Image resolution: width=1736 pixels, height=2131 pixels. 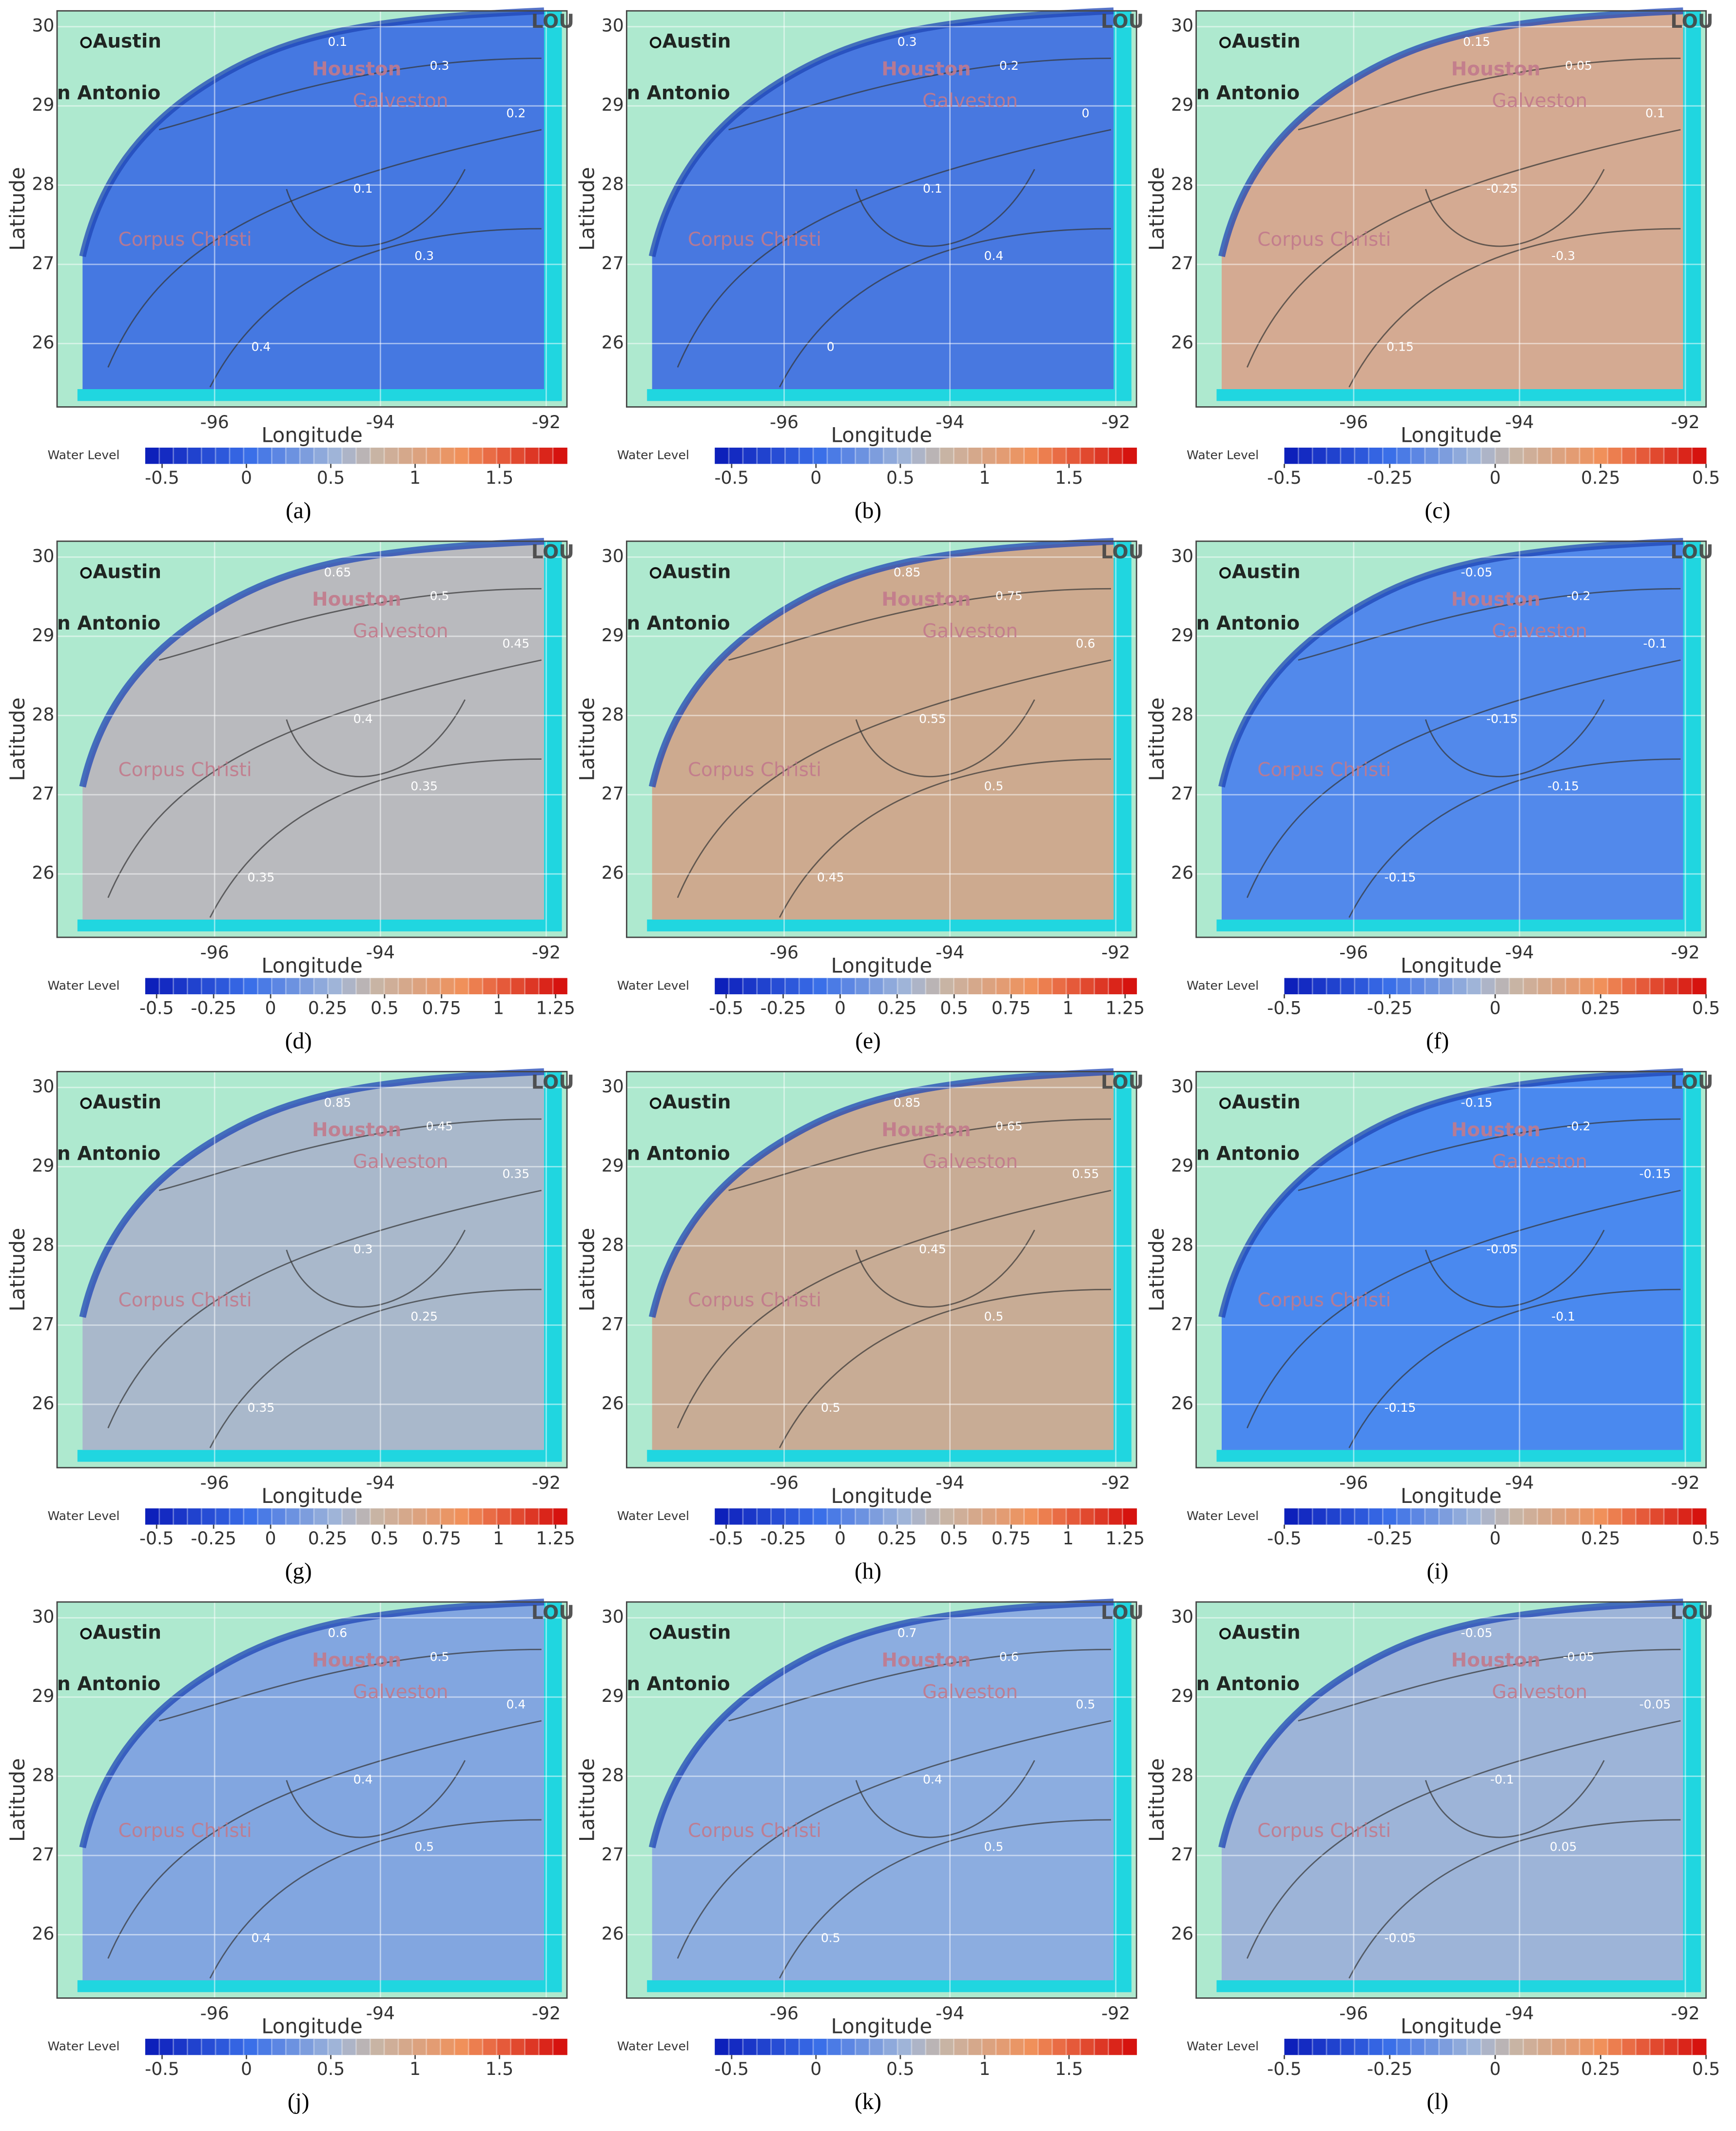 What do you see at coordinates (1502, 188) in the screenshot?
I see `contour-label: -0.25` at bounding box center [1502, 188].